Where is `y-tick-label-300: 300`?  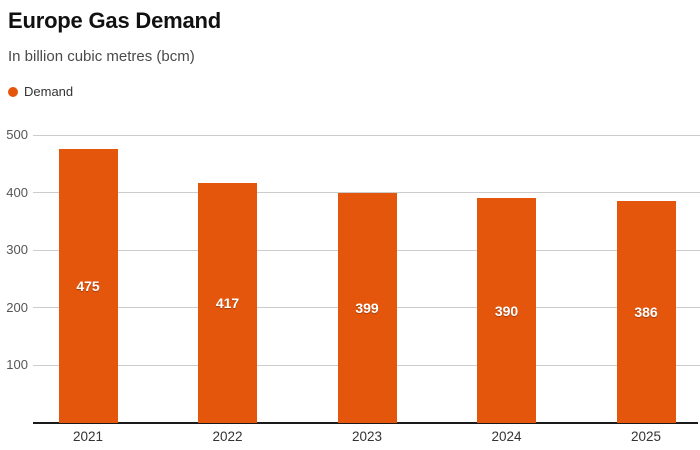 y-tick-label-300: 300 is located at coordinates (17, 250).